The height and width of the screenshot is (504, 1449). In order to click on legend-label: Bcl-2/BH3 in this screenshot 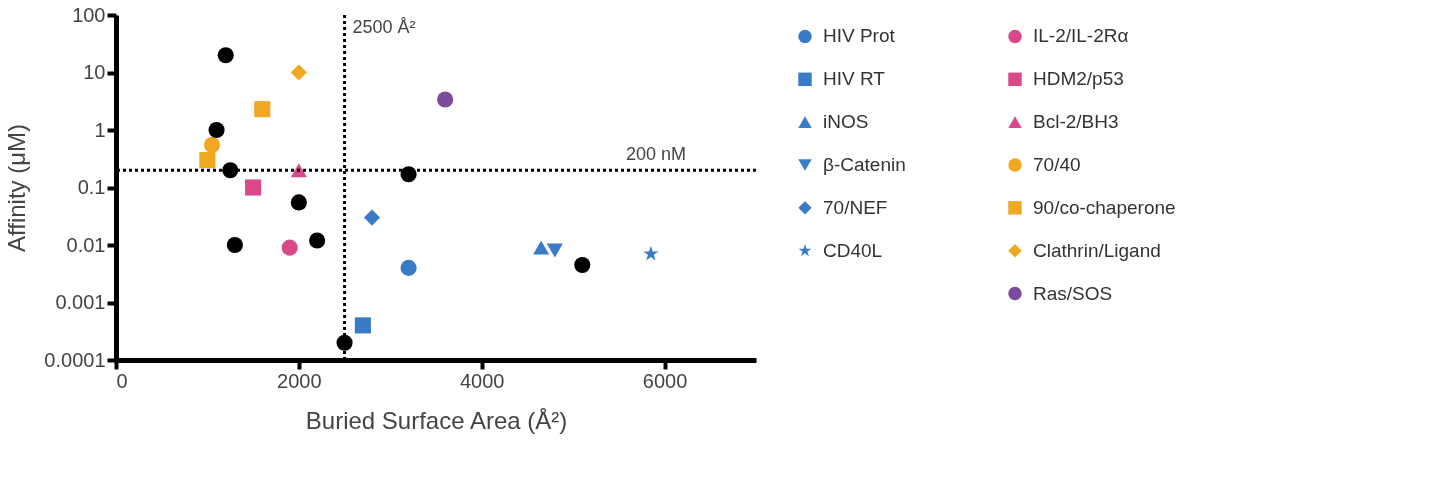, I will do `click(1076, 122)`.